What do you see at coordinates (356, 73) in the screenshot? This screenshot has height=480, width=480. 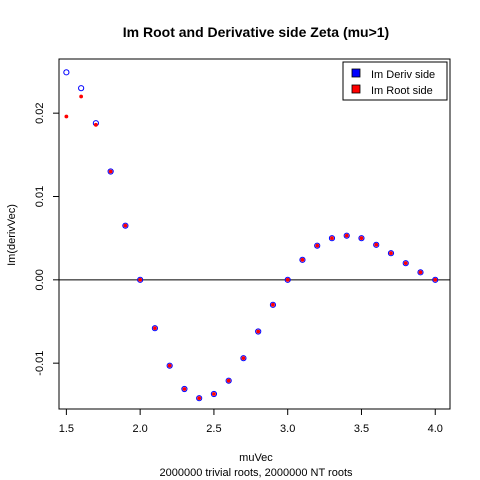 I see `legend-swatch-deriv` at bounding box center [356, 73].